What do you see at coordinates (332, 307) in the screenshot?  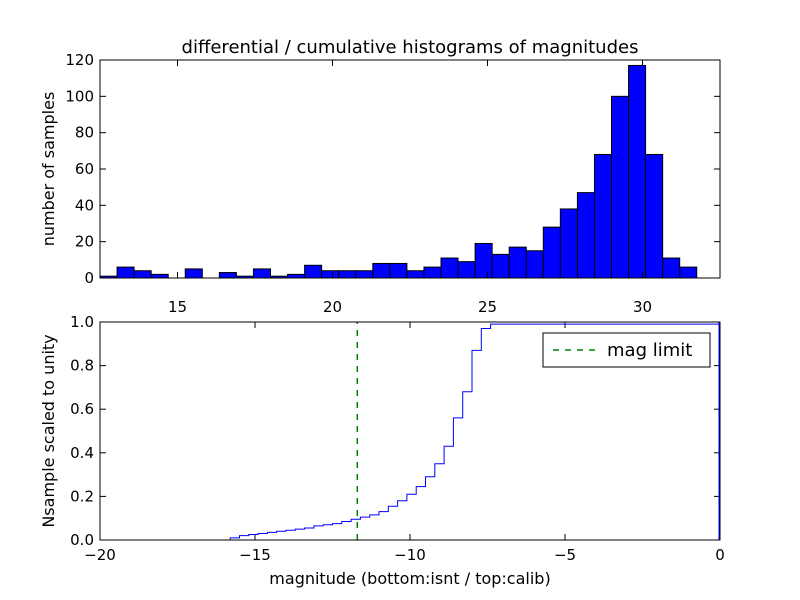 I see `x-tick-label: 20` at bounding box center [332, 307].